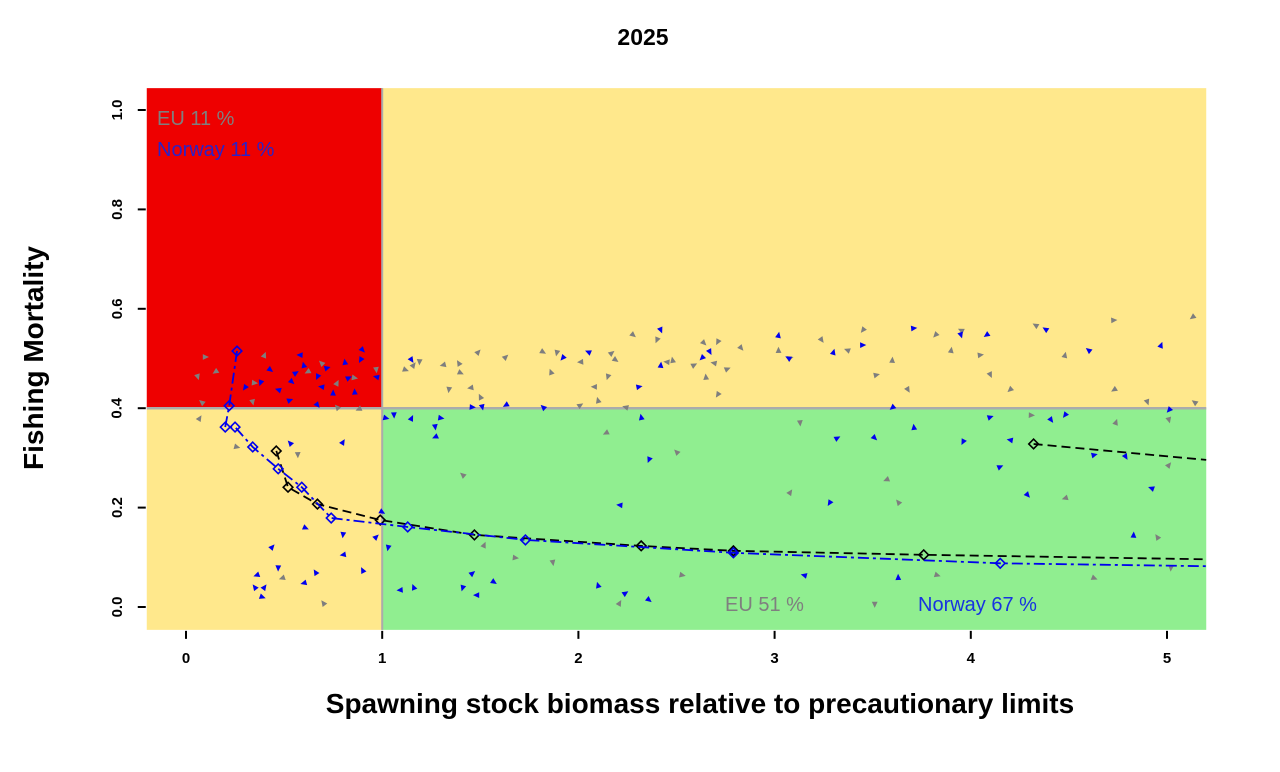  Describe the element at coordinates (127, 359) in the screenshot. I see `y-axis-ticks: 0.0 0.2 0.4 0.6 0.8 1.0` at that location.